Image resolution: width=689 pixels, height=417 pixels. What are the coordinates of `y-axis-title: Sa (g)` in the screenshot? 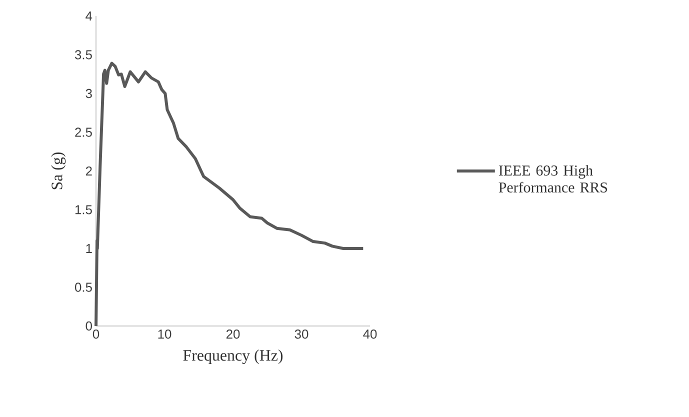 It's located at (58, 171).